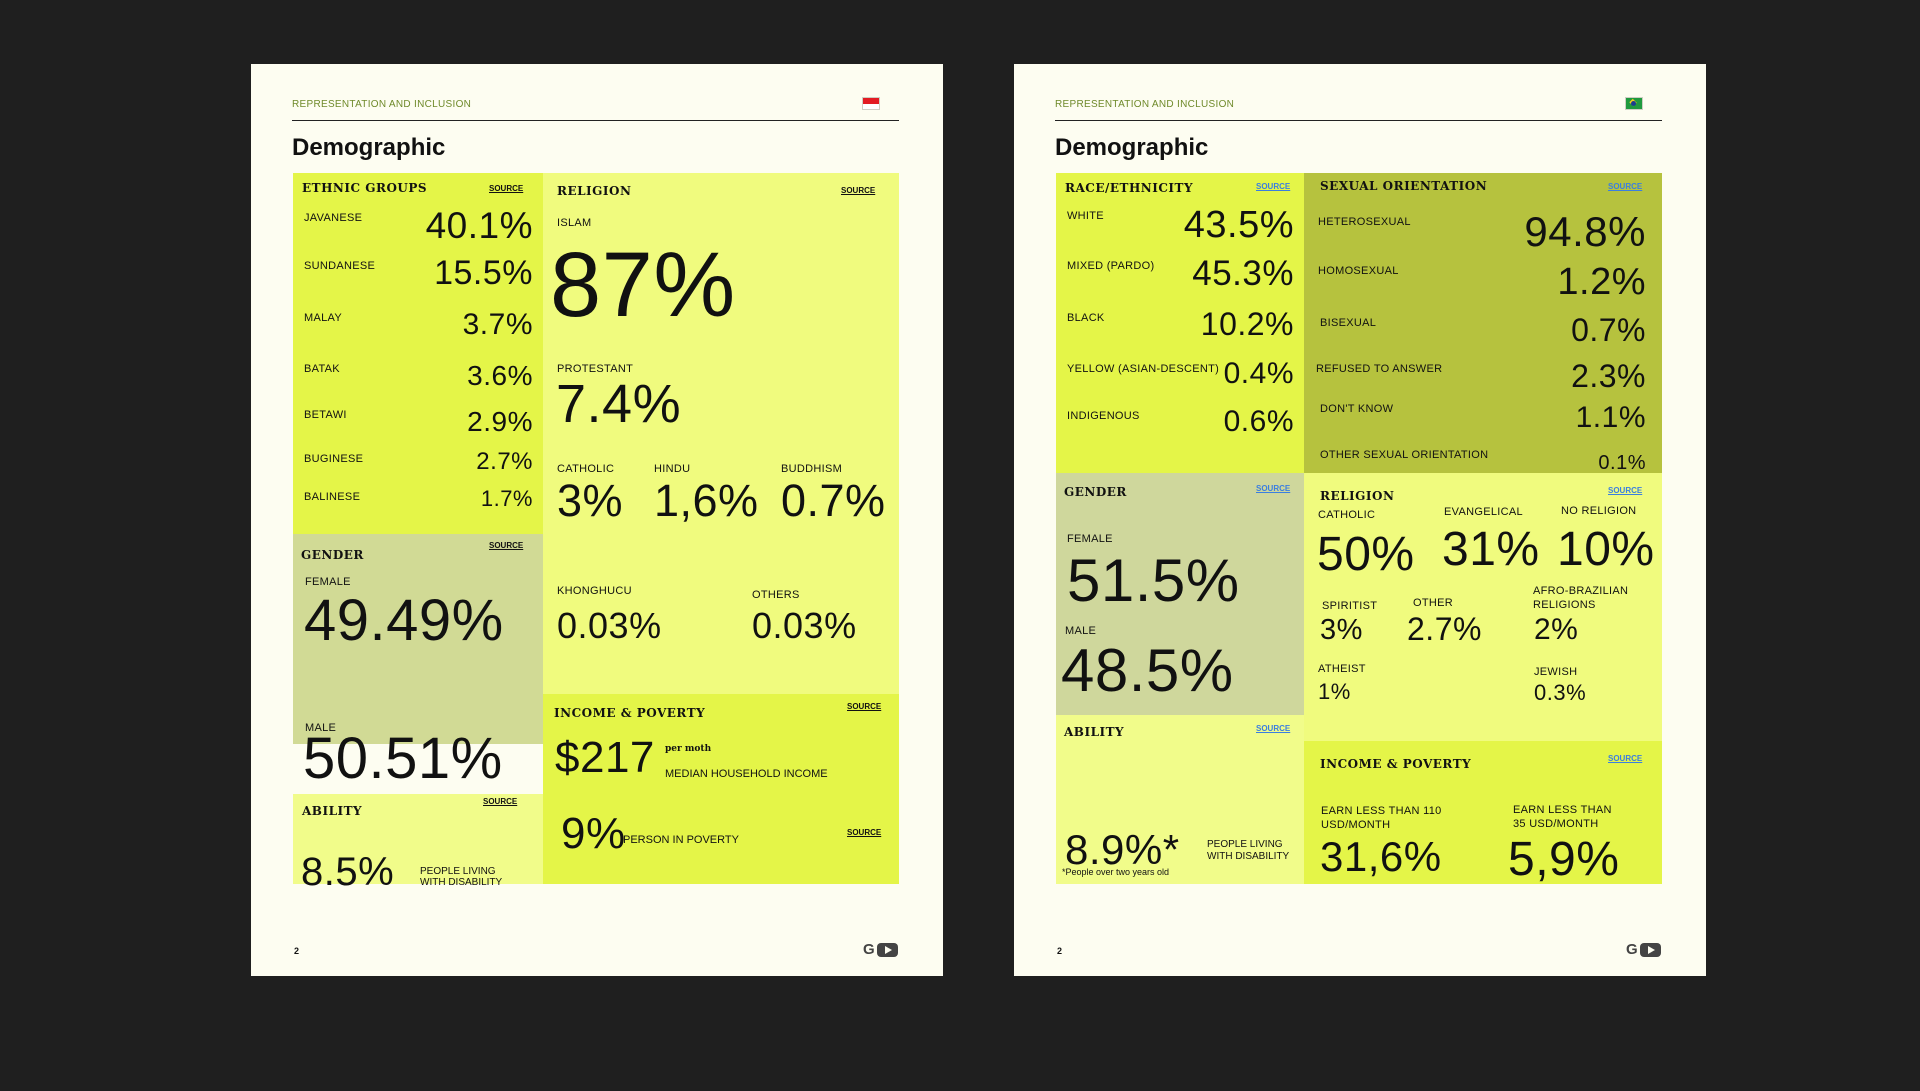 The height and width of the screenshot is (1091, 1920). Describe the element at coordinates (594, 591) in the screenshot. I see `religion-label-khonghucu: KHONGHUCU` at that location.